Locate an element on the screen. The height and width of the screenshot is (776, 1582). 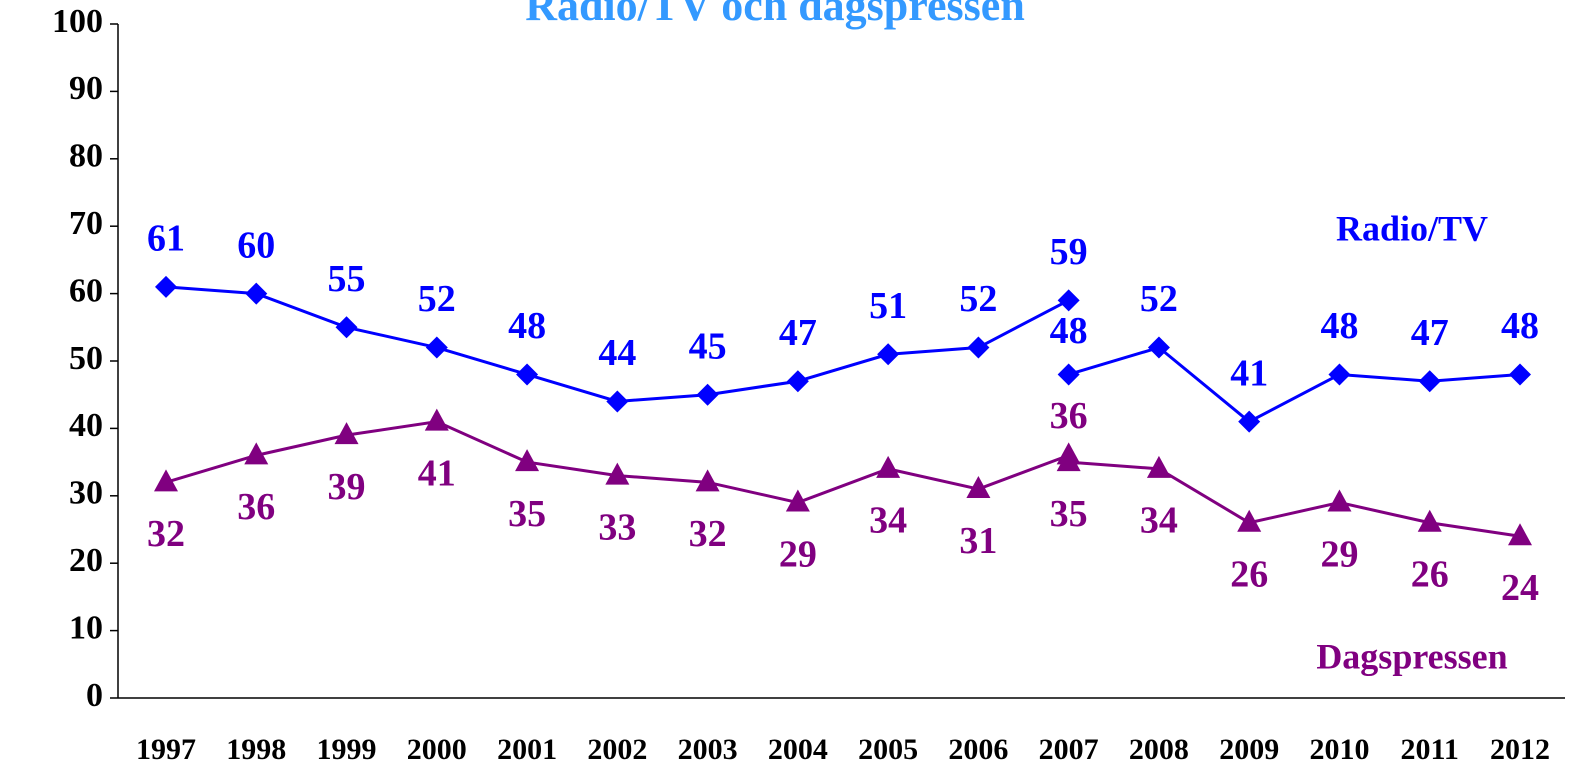
x-tick-label: 2004 is located at coordinates (798, 749).